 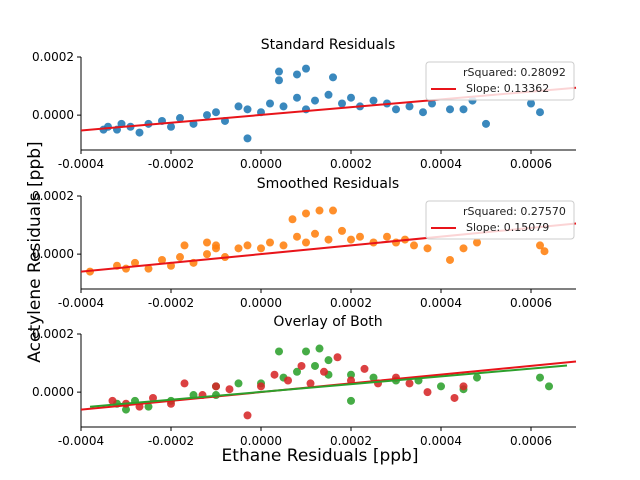 I want to click on legend-rsquared: rSquared: 0.27570, so click(x=514, y=211).